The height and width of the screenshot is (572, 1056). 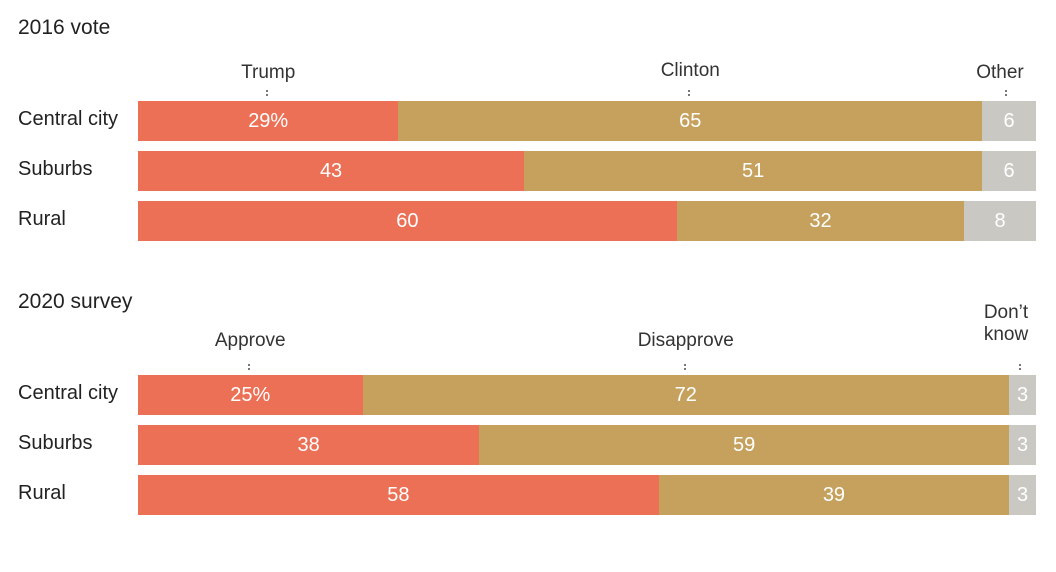 I want to click on legend-other: Other, so click(x=1000, y=72).